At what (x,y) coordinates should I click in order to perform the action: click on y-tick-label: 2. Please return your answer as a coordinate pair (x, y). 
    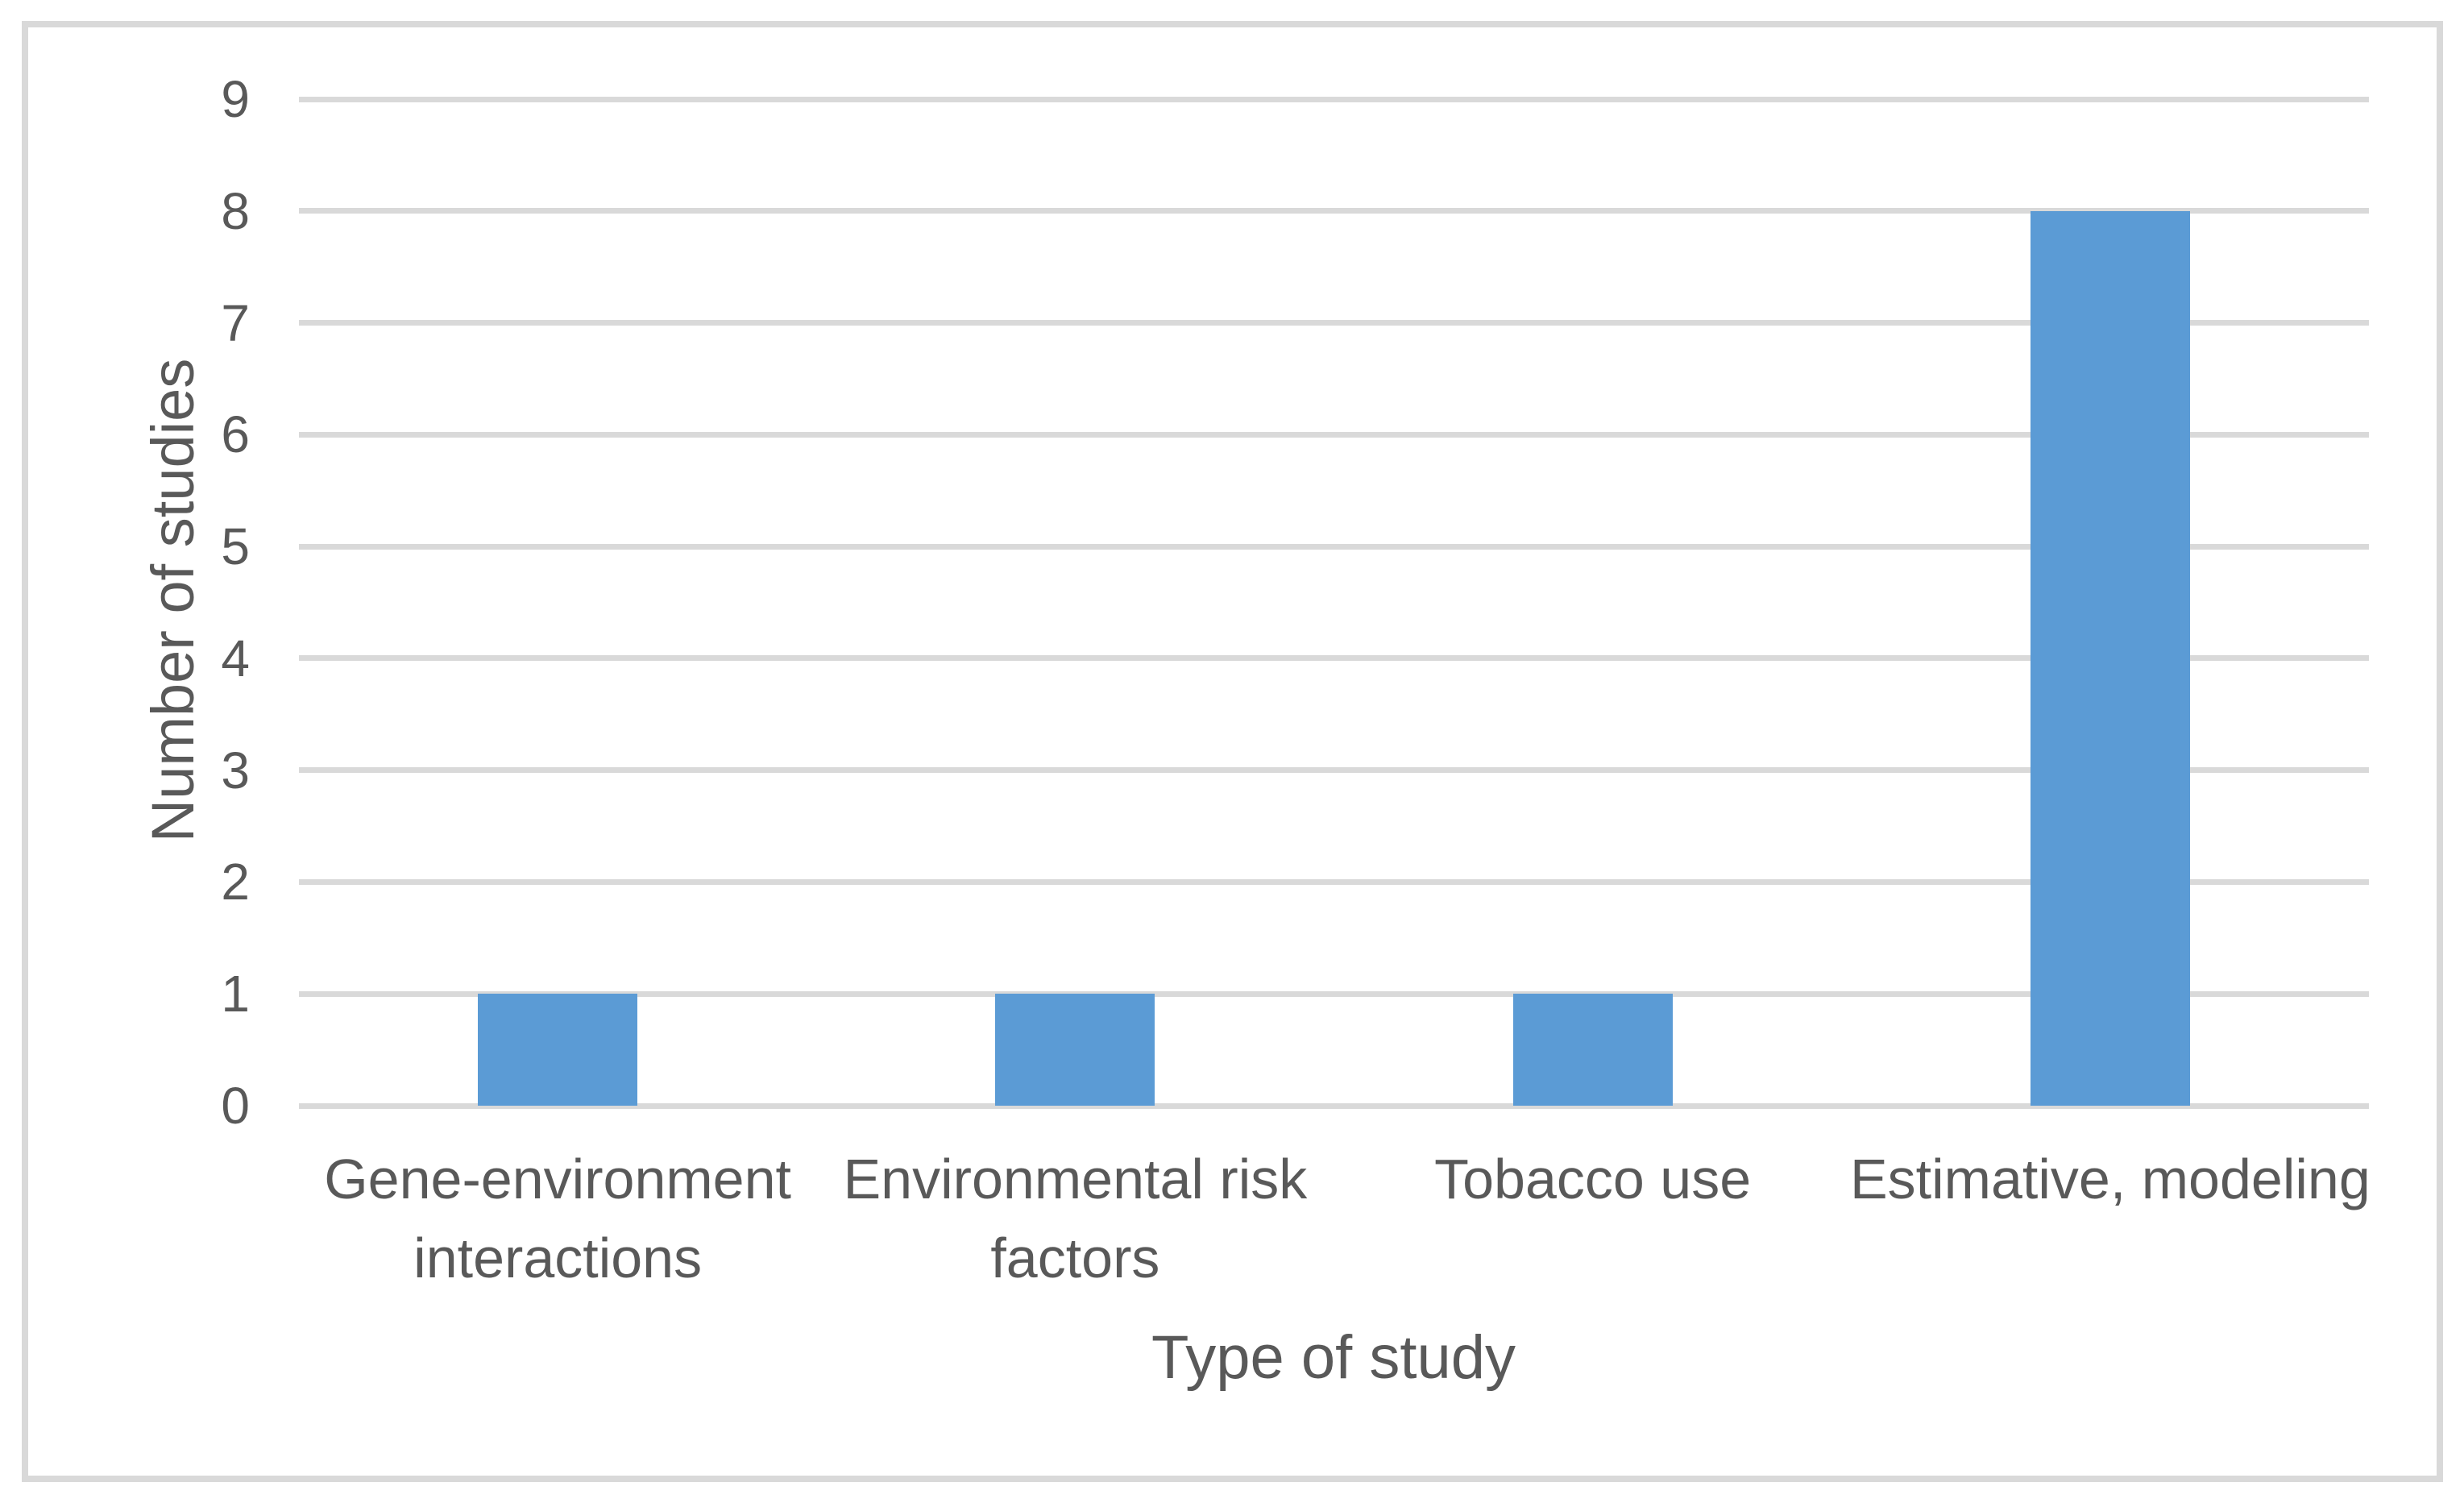
    Looking at the image, I should click on (235, 882).